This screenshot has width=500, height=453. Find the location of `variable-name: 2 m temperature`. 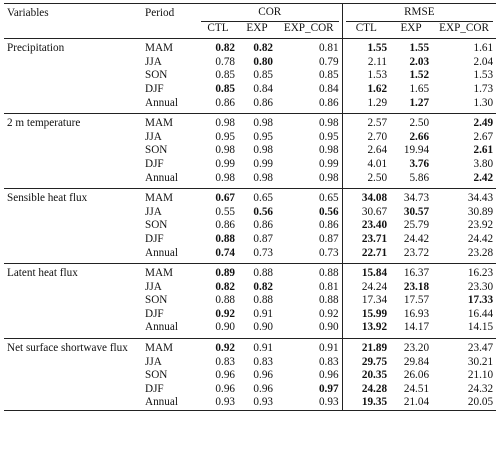

variable-name: 2 m temperature is located at coordinates (44, 123).